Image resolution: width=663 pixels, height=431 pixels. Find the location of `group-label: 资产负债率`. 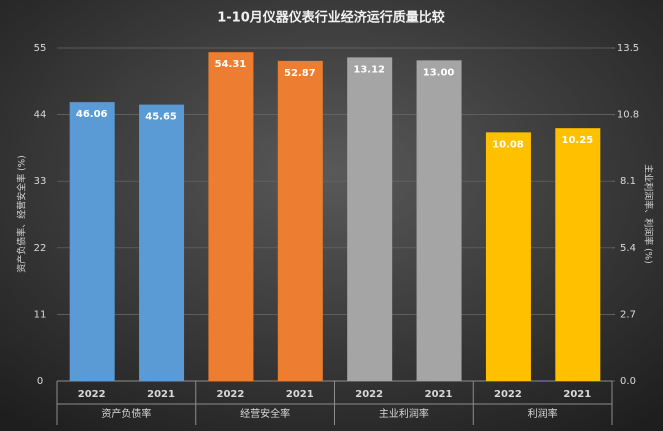

group-label: 资产负债率 is located at coordinates (126, 413).